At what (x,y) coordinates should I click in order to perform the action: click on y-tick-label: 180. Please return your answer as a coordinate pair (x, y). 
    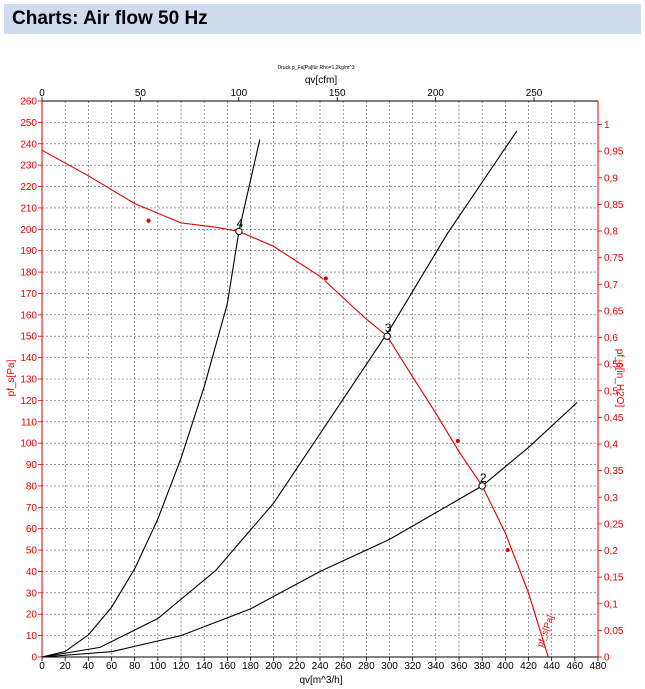
    Looking at the image, I should click on (28, 273).